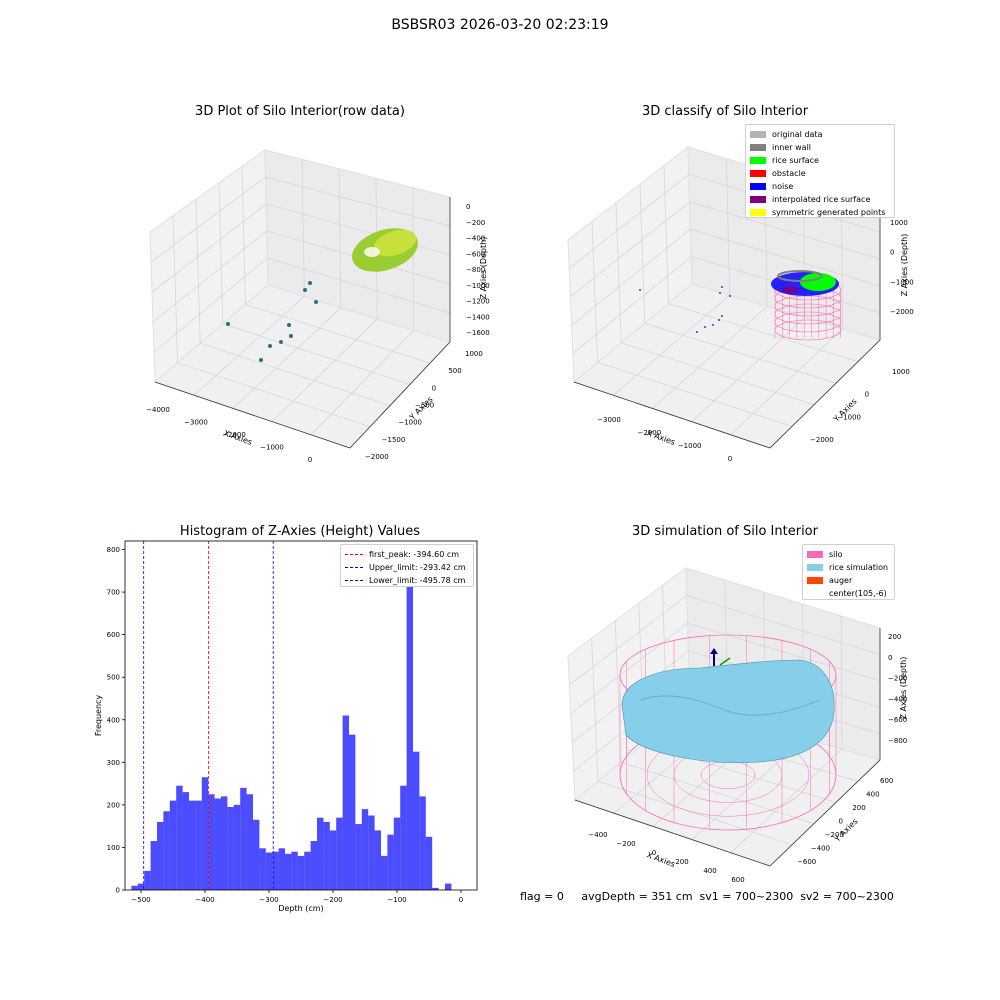 The image size is (1000, 1000). What do you see at coordinates (897, 741) in the screenshot?
I see `panel4-z-tick-label: −800` at bounding box center [897, 741].